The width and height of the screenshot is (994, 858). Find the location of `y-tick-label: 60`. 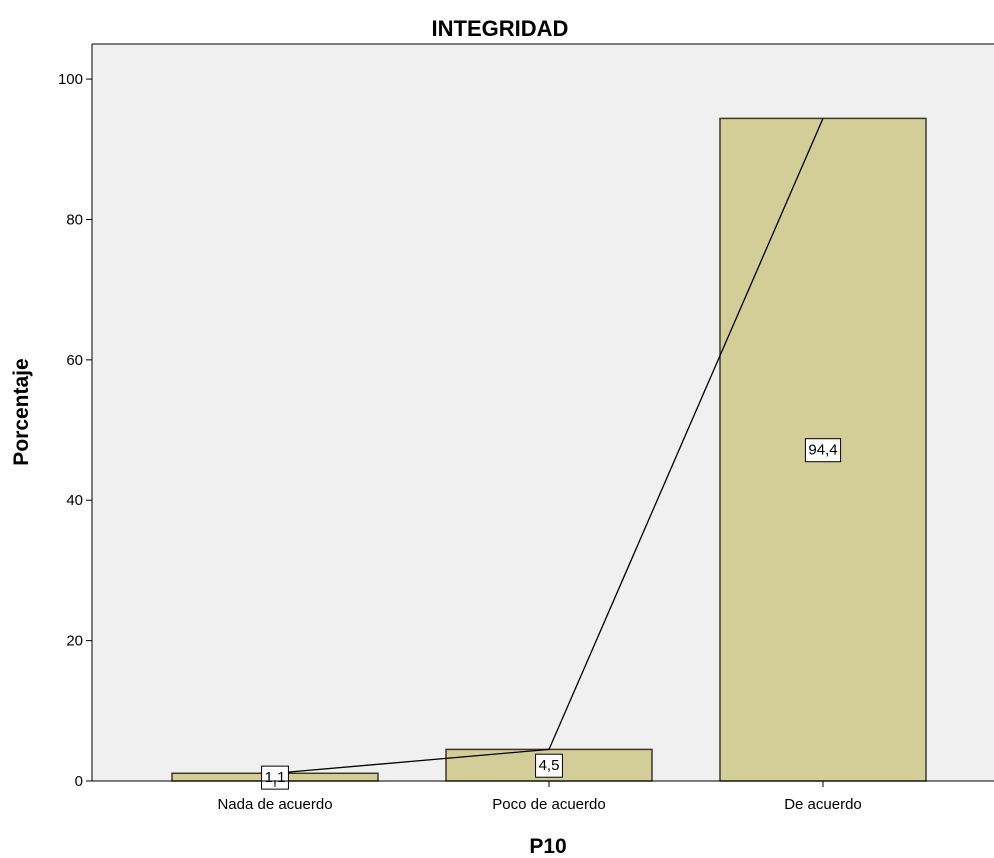

y-tick-label: 60 is located at coordinates (74, 360).